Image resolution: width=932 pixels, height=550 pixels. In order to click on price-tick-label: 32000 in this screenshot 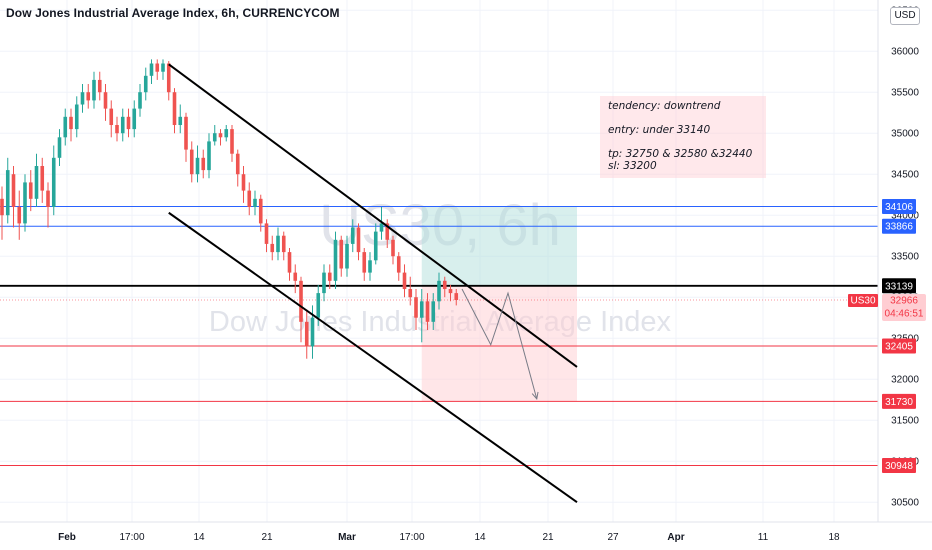, I will do `click(905, 380)`.